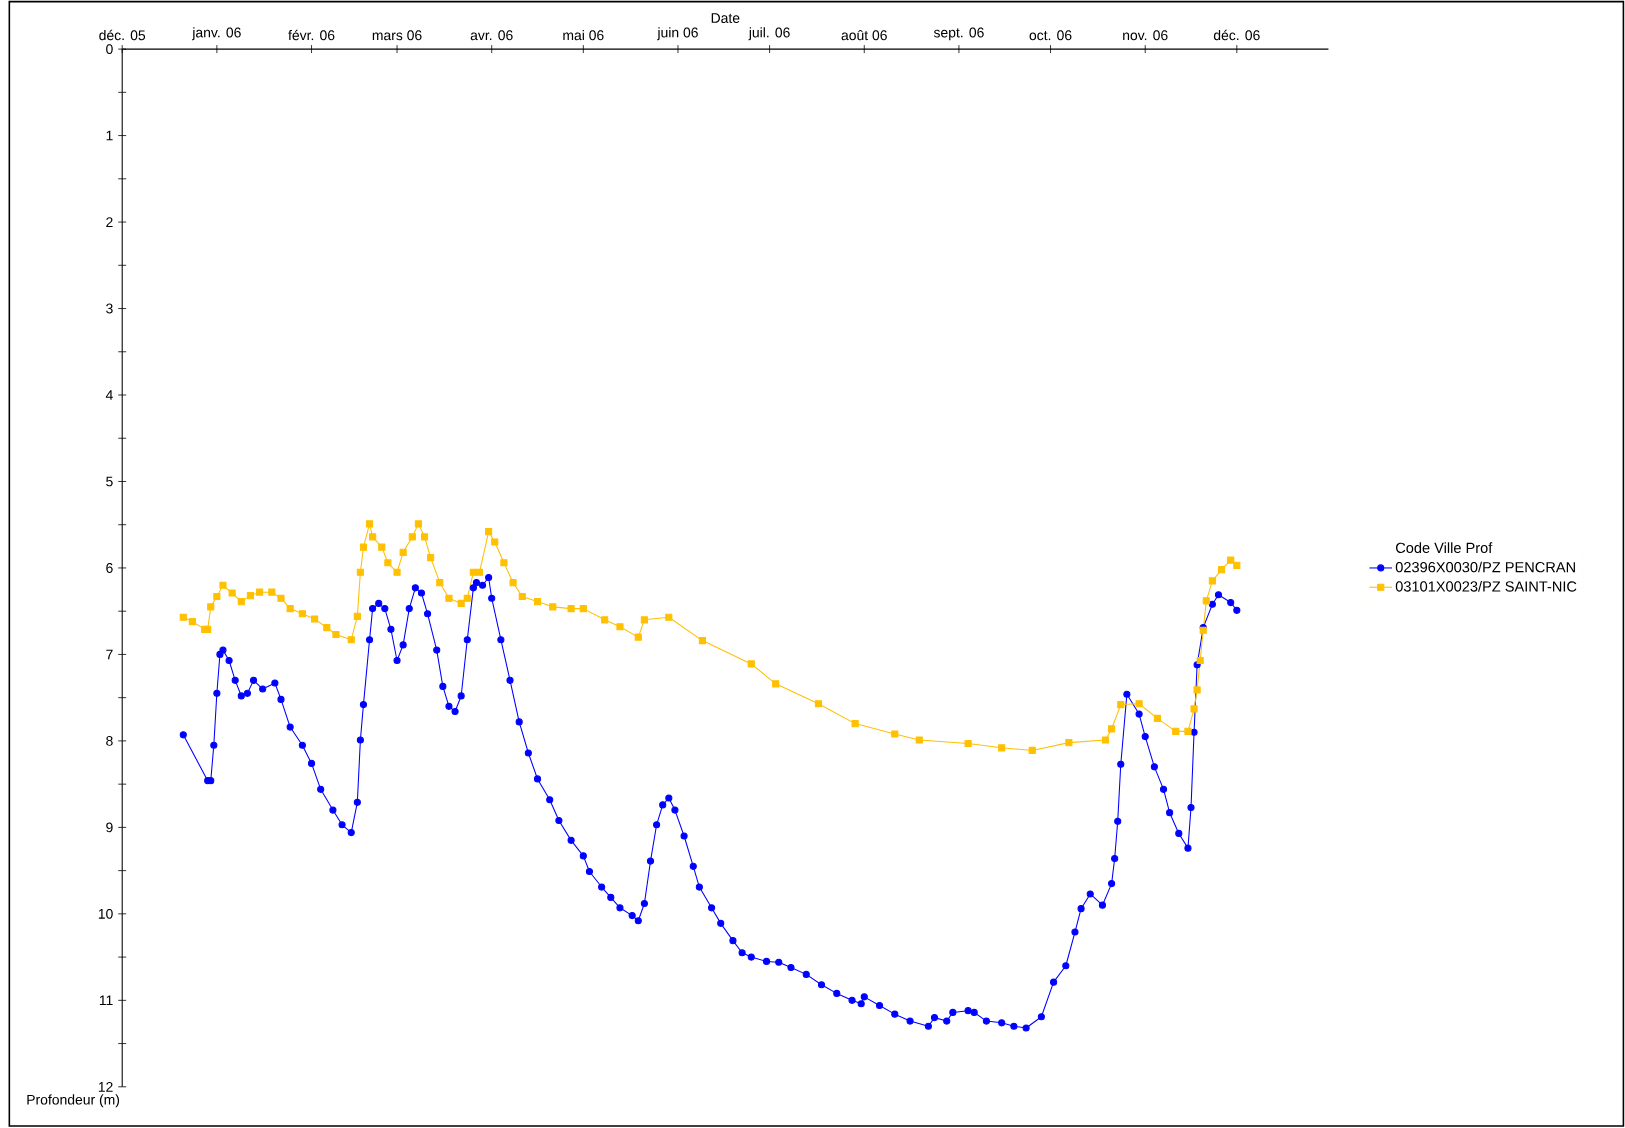 The height and width of the screenshot is (1128, 1625). What do you see at coordinates (109, 741) in the screenshot?
I see `y-tick-label: 8` at bounding box center [109, 741].